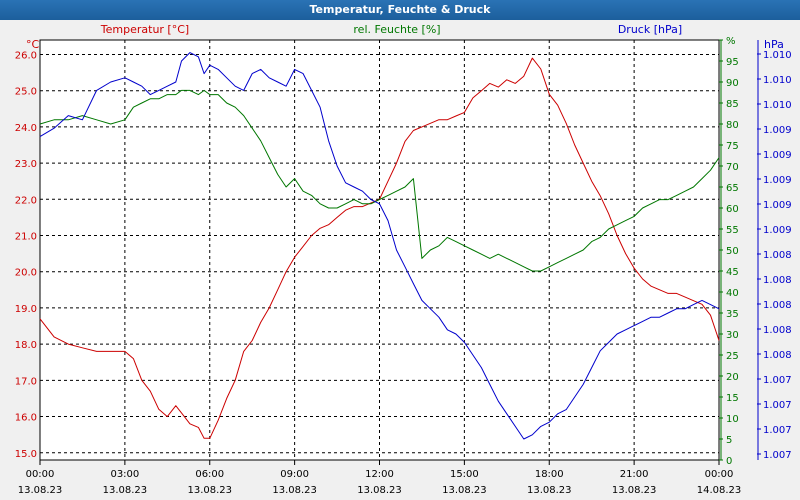  I want to click on pressure-axis-title: Druck [hPa], so click(650, 29).